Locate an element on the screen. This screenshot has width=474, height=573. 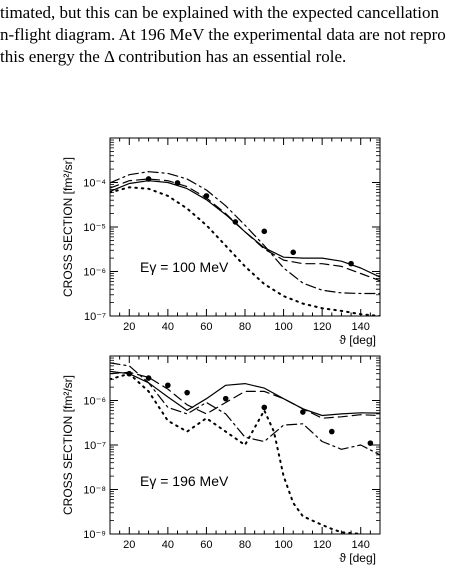
curve-dot is located at coordinates (245, 251).